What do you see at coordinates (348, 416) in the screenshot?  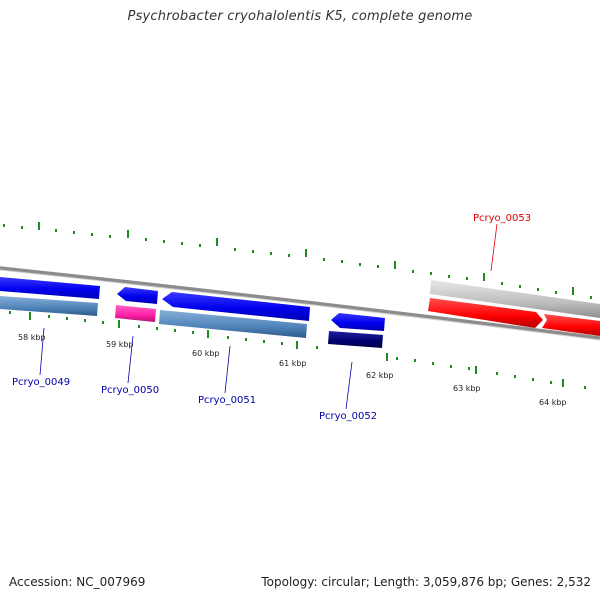 I see `gene-label-pcryo-0052: Pcryo_0052` at bounding box center [348, 416].